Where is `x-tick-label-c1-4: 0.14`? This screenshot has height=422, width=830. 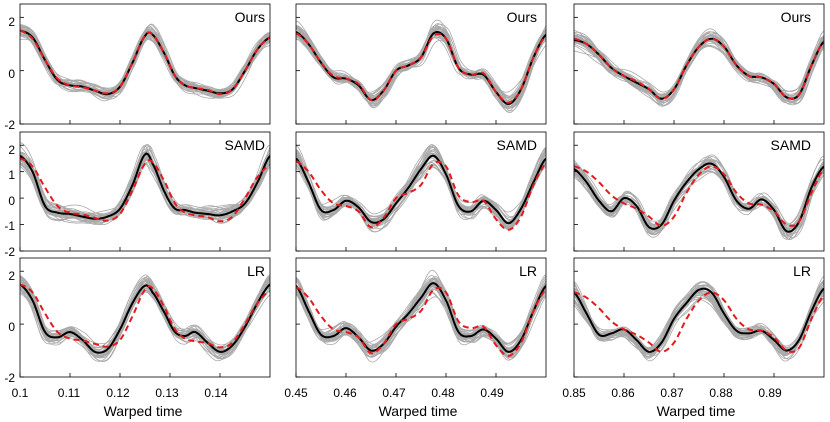 x-tick-label-c1-4: 0.14 is located at coordinates (216, 393).